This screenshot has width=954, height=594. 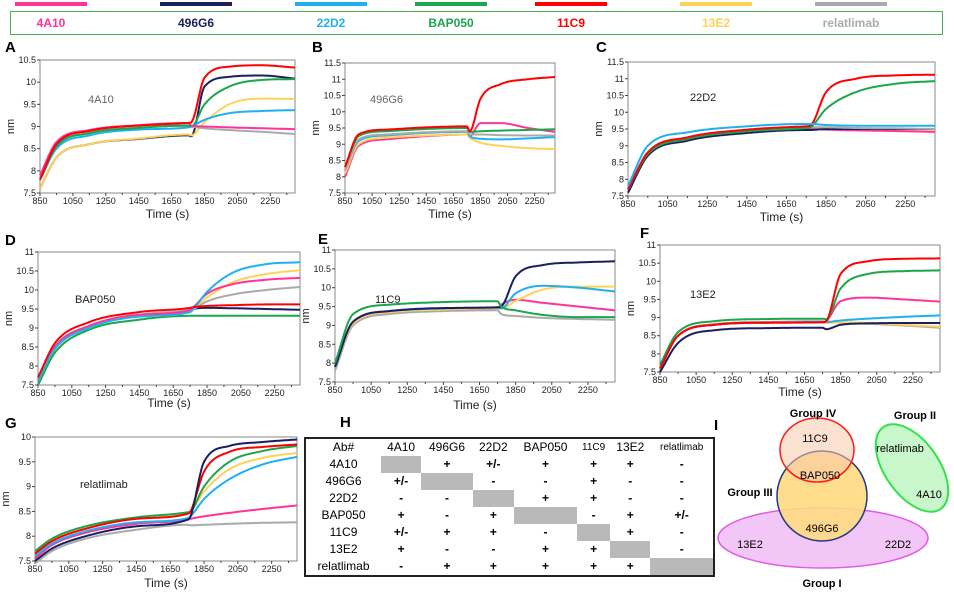 What do you see at coordinates (104, 485) in the screenshot?
I see `panel-annotation: relatlimab` at bounding box center [104, 485].